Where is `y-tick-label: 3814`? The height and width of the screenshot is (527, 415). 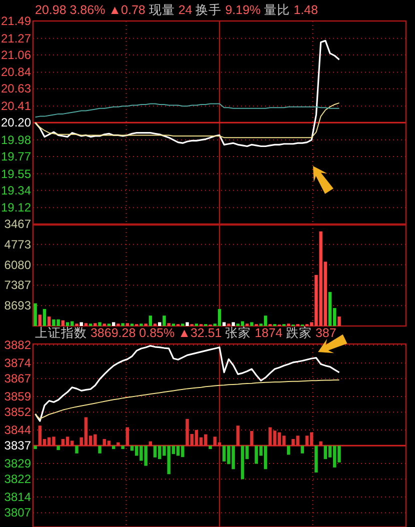 y-tick-label: 3814 is located at coordinates (18, 497).